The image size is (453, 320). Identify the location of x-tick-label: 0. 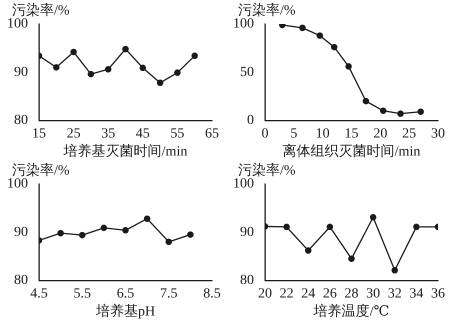
(265, 134).